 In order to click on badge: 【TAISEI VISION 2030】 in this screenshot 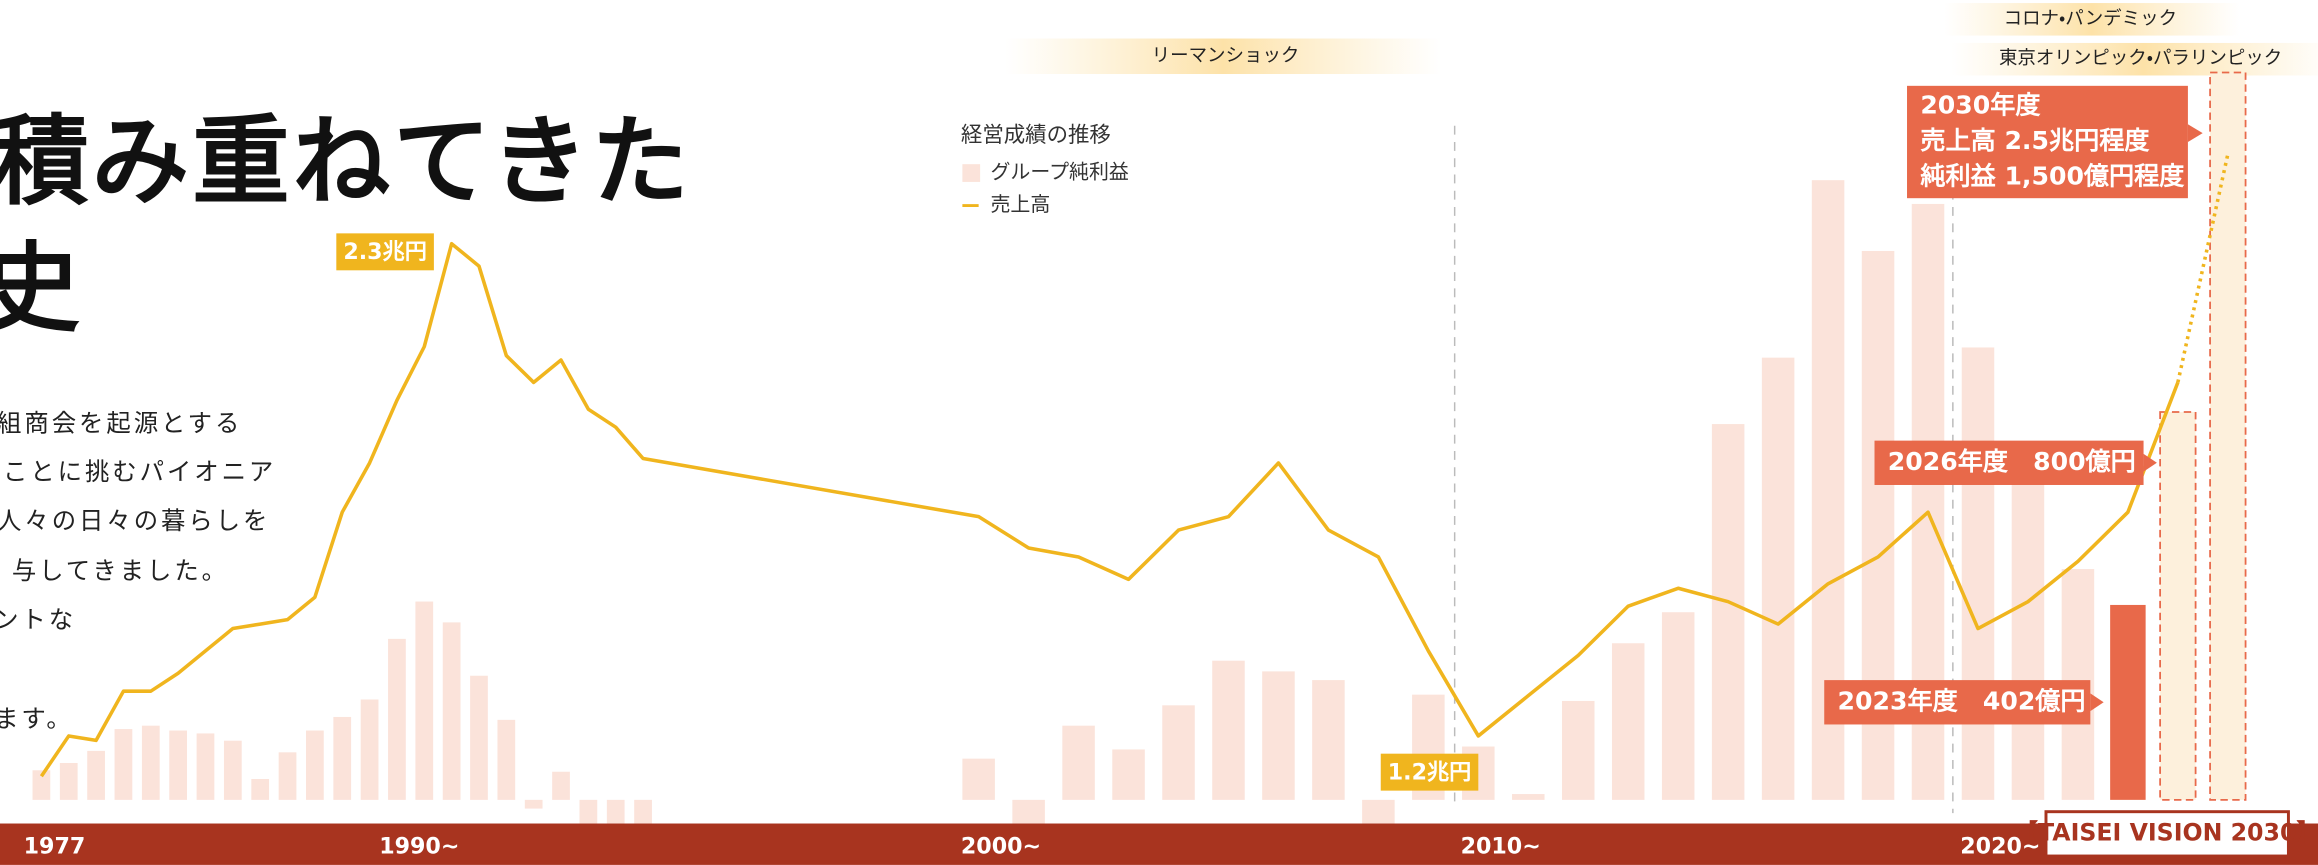, I will do `click(2166, 832)`.